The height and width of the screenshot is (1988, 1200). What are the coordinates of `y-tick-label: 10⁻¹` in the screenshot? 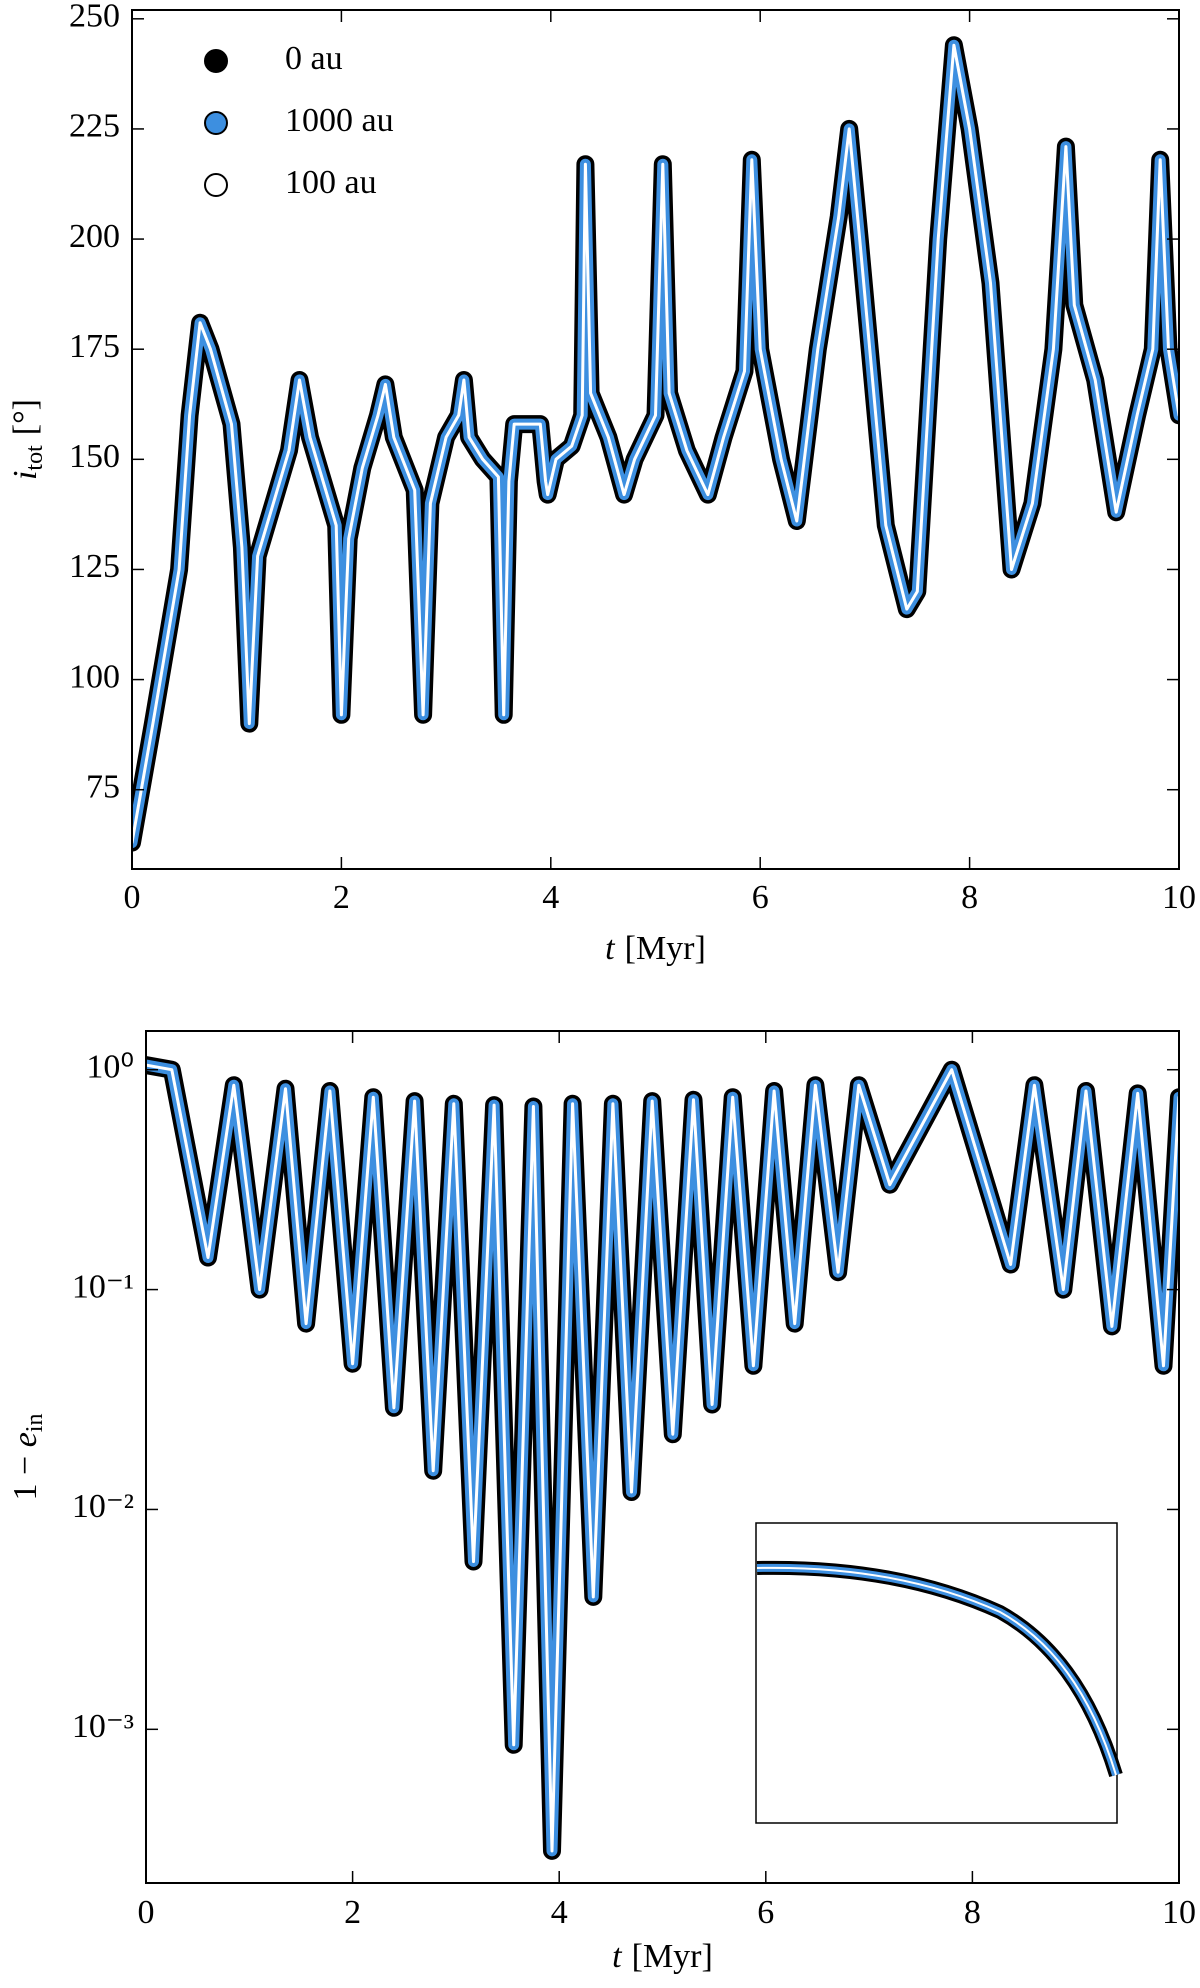 It's located at (103, 1286).